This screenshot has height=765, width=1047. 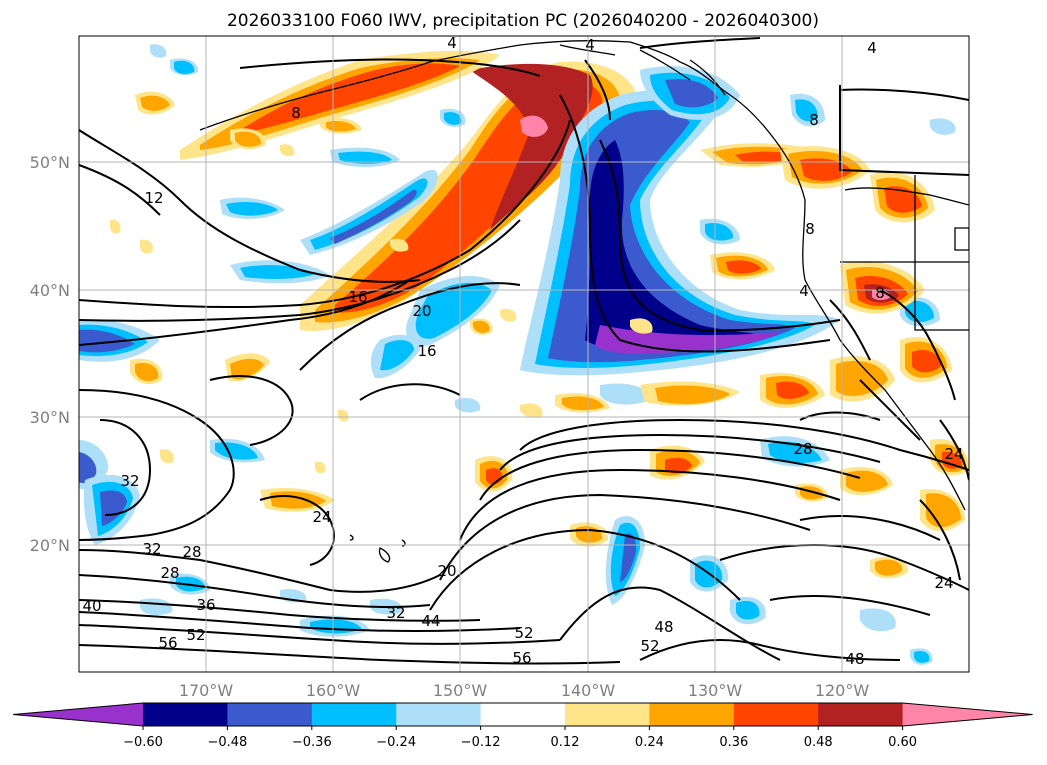 What do you see at coordinates (902, 742) in the screenshot?
I see `colorbar-tick-label: 0.60` at bounding box center [902, 742].